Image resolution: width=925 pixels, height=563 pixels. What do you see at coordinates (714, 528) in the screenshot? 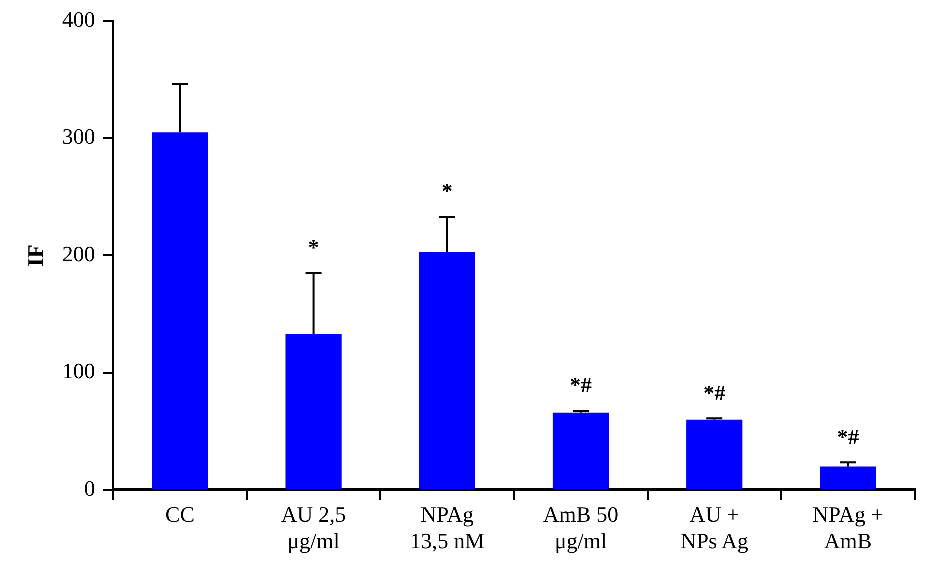
I see `x-tick-label: AU + NPs Ag` at bounding box center [714, 528].